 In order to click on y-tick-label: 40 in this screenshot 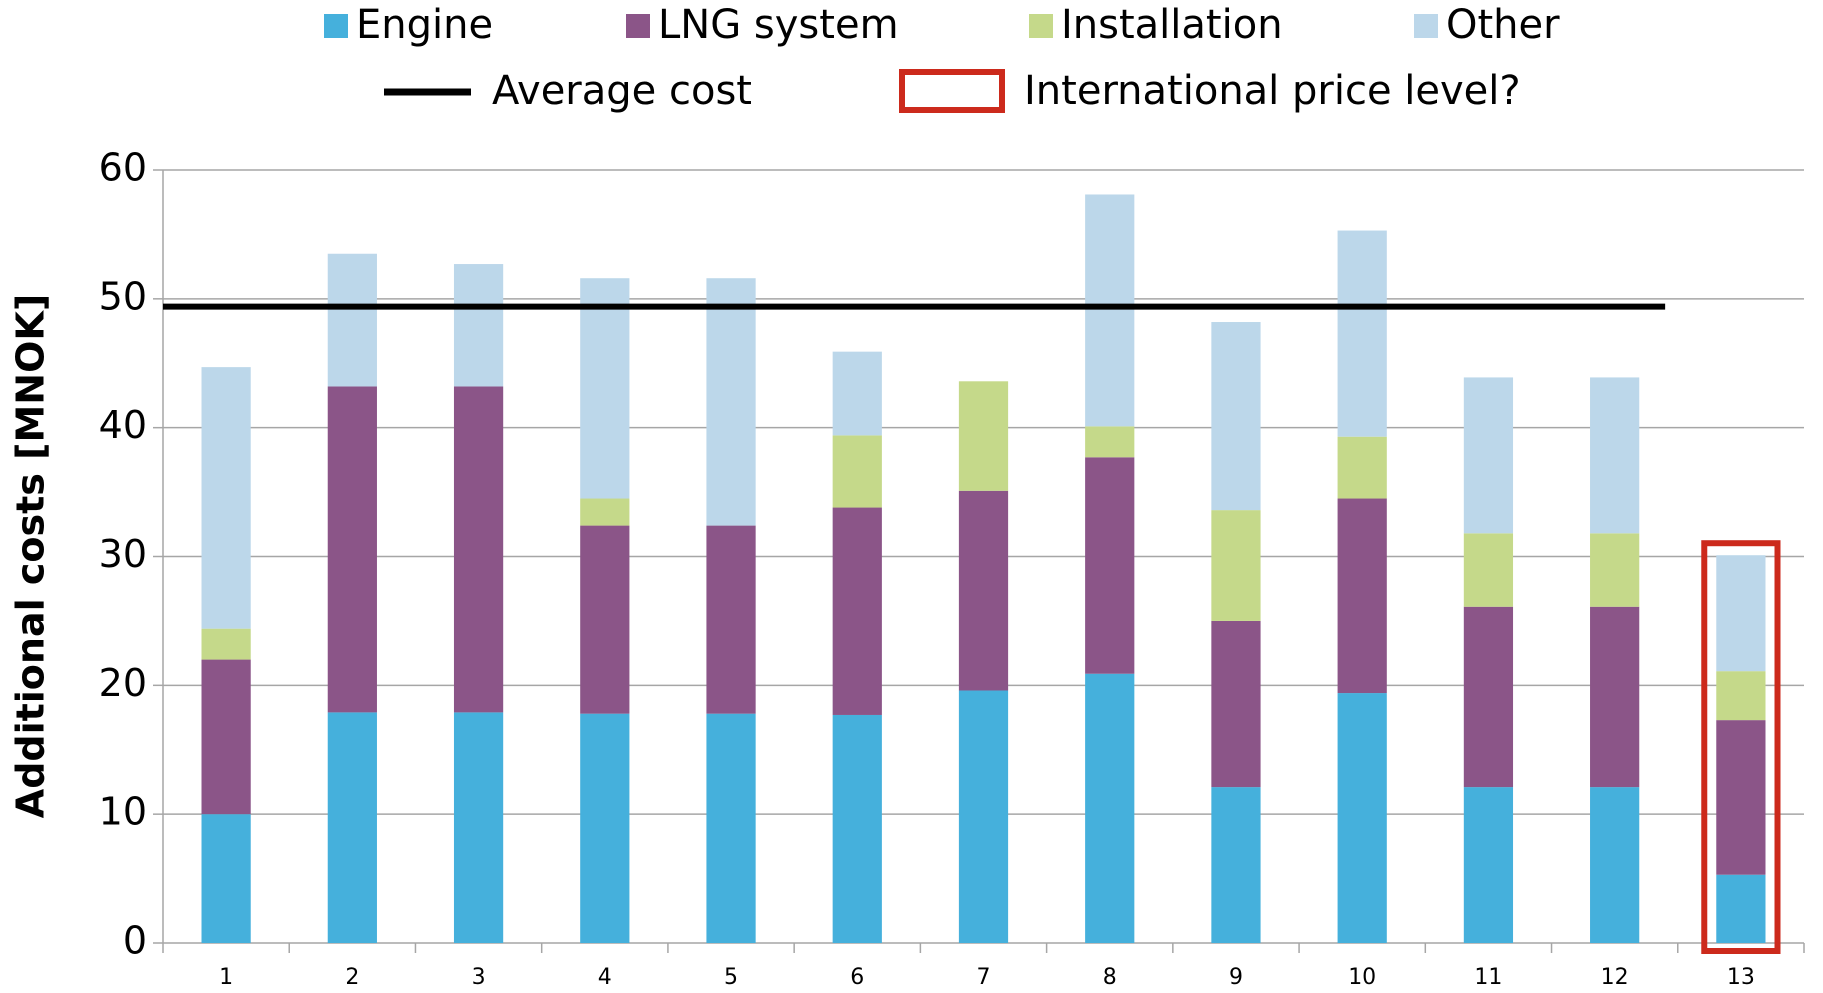, I will do `click(123, 425)`.